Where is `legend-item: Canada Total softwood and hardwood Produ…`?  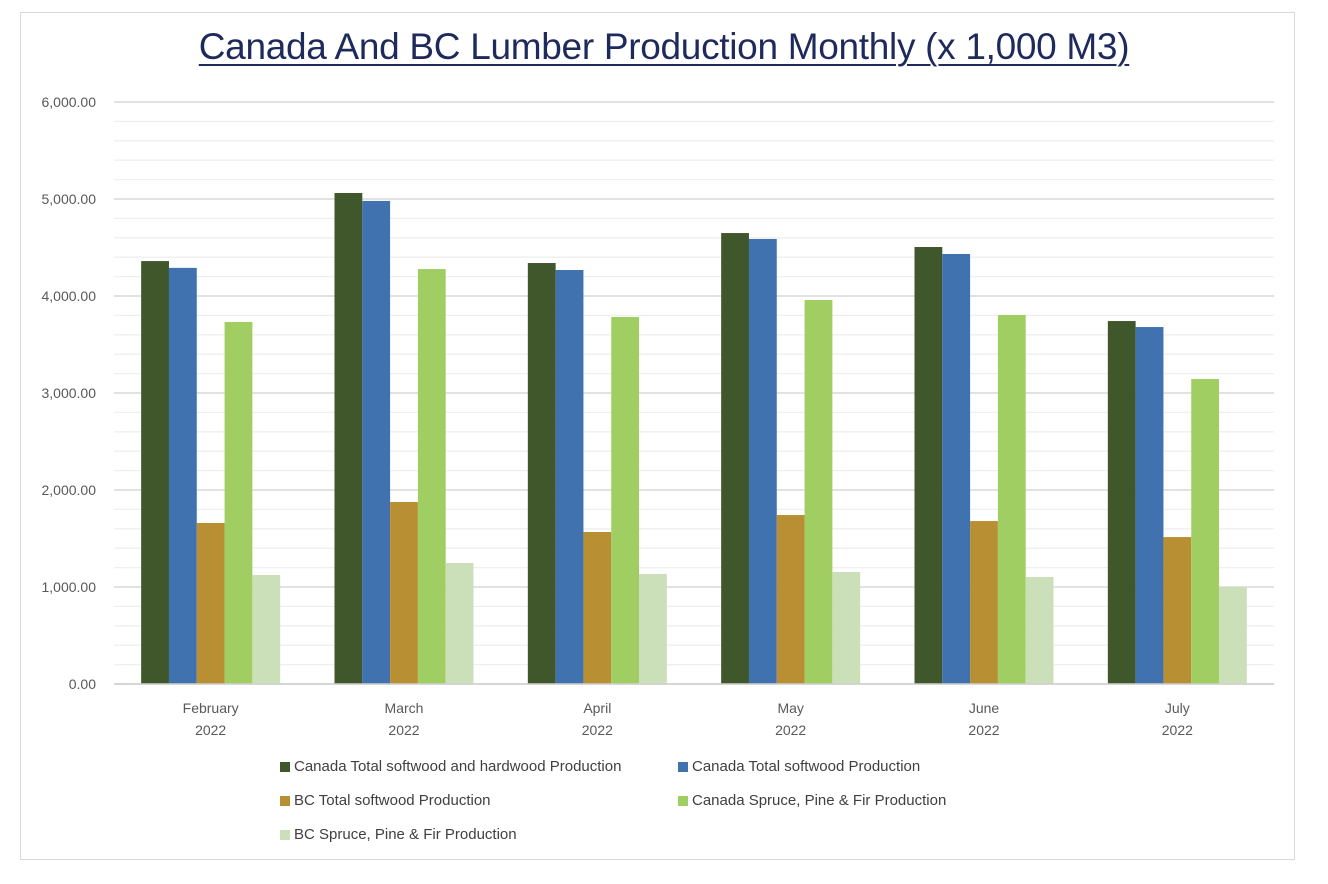 legend-item: Canada Total softwood and hardwood Produ… is located at coordinates (450, 766).